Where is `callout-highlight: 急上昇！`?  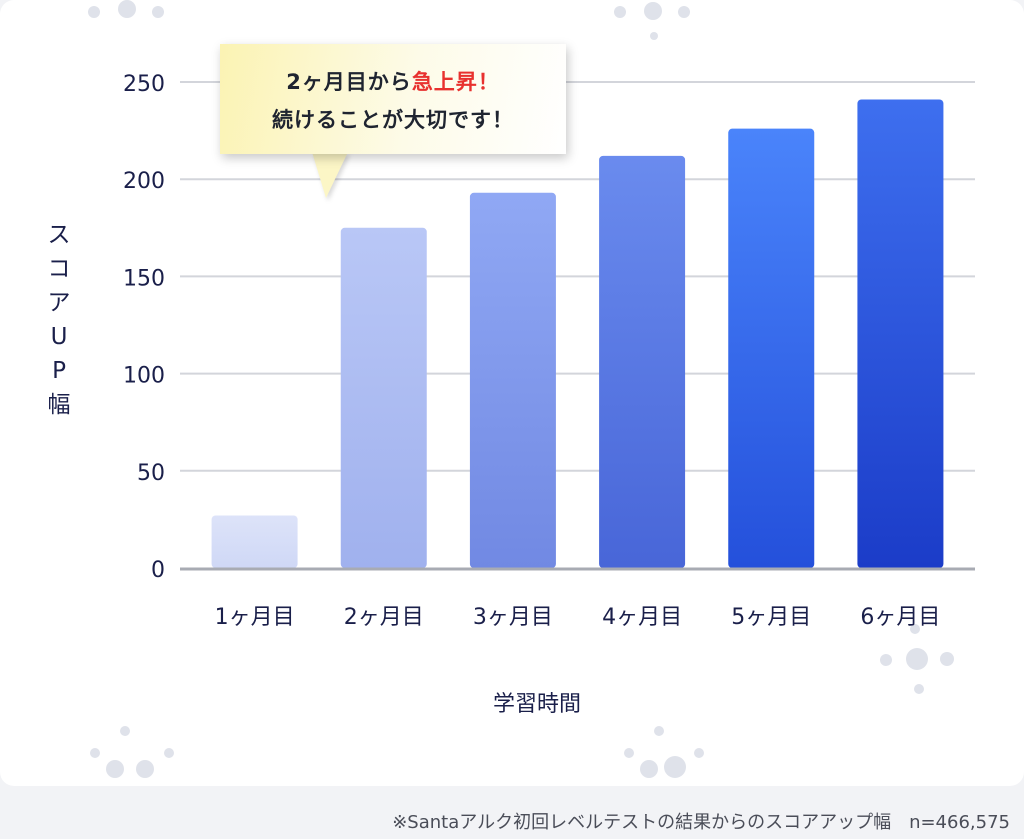
callout-highlight: 急上昇！ is located at coordinates (455, 82).